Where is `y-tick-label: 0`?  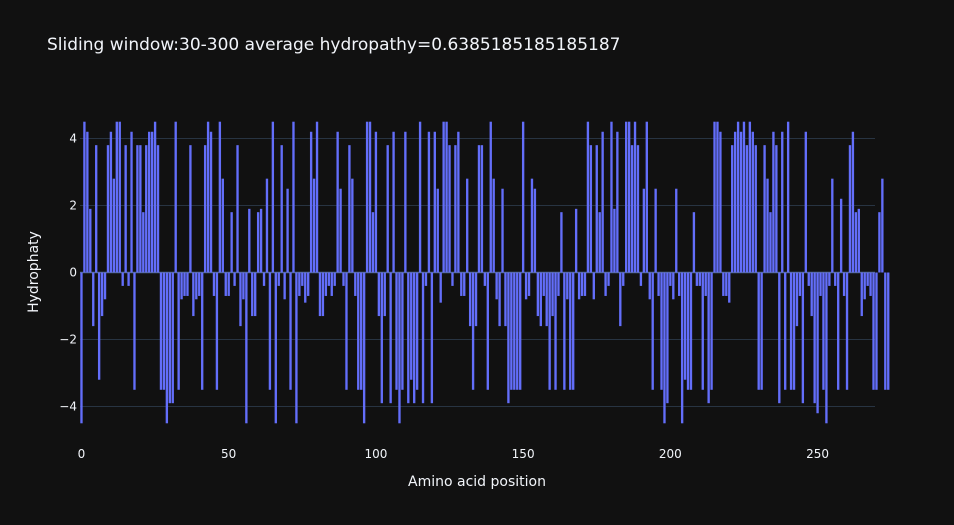 y-tick-label: 0 is located at coordinates (73, 273).